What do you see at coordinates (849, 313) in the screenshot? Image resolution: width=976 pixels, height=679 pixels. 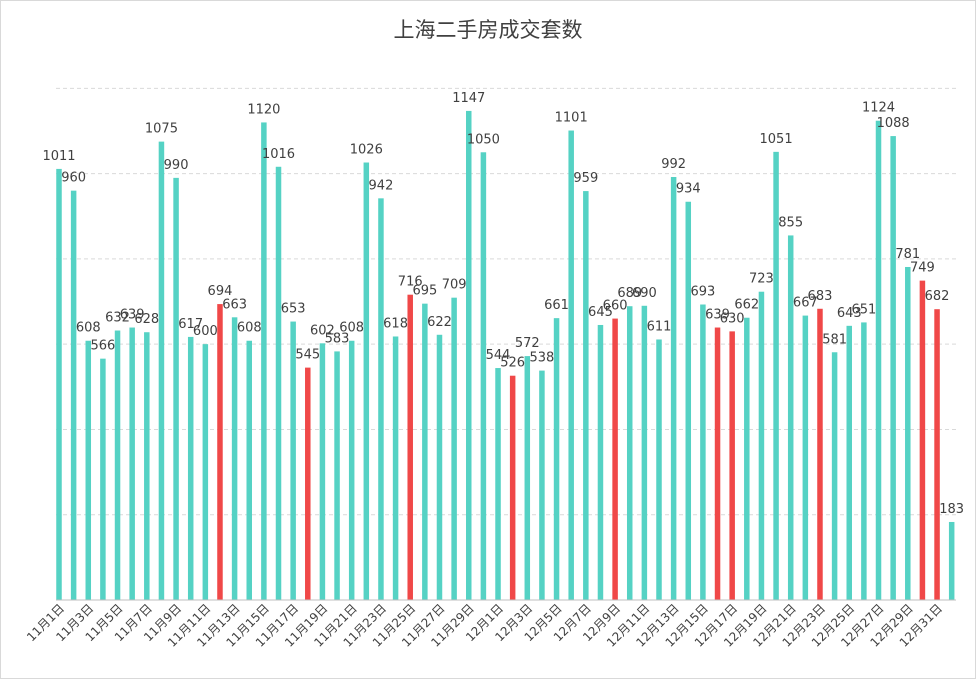 I see `value-label: 643` at bounding box center [849, 313].